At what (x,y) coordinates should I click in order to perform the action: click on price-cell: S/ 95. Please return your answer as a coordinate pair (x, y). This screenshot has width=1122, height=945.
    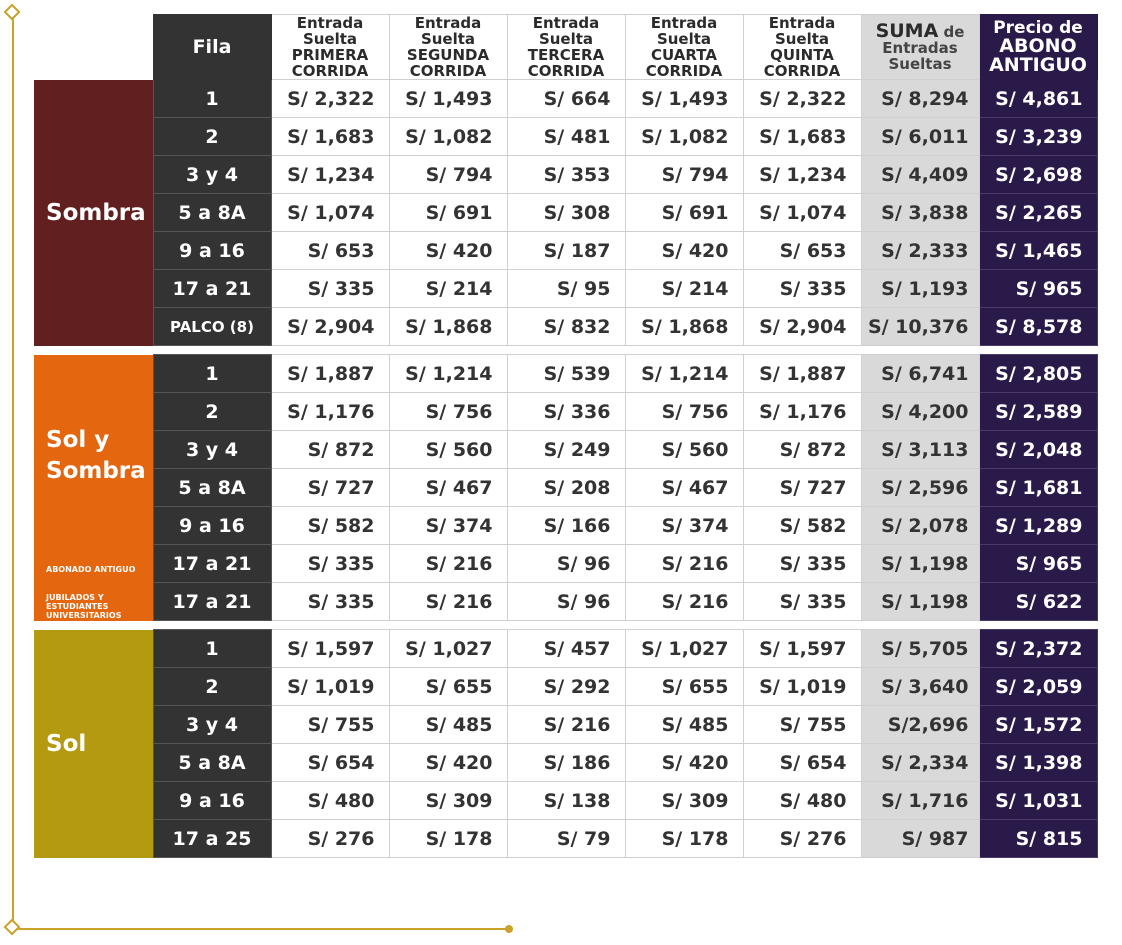
    Looking at the image, I should click on (566, 288).